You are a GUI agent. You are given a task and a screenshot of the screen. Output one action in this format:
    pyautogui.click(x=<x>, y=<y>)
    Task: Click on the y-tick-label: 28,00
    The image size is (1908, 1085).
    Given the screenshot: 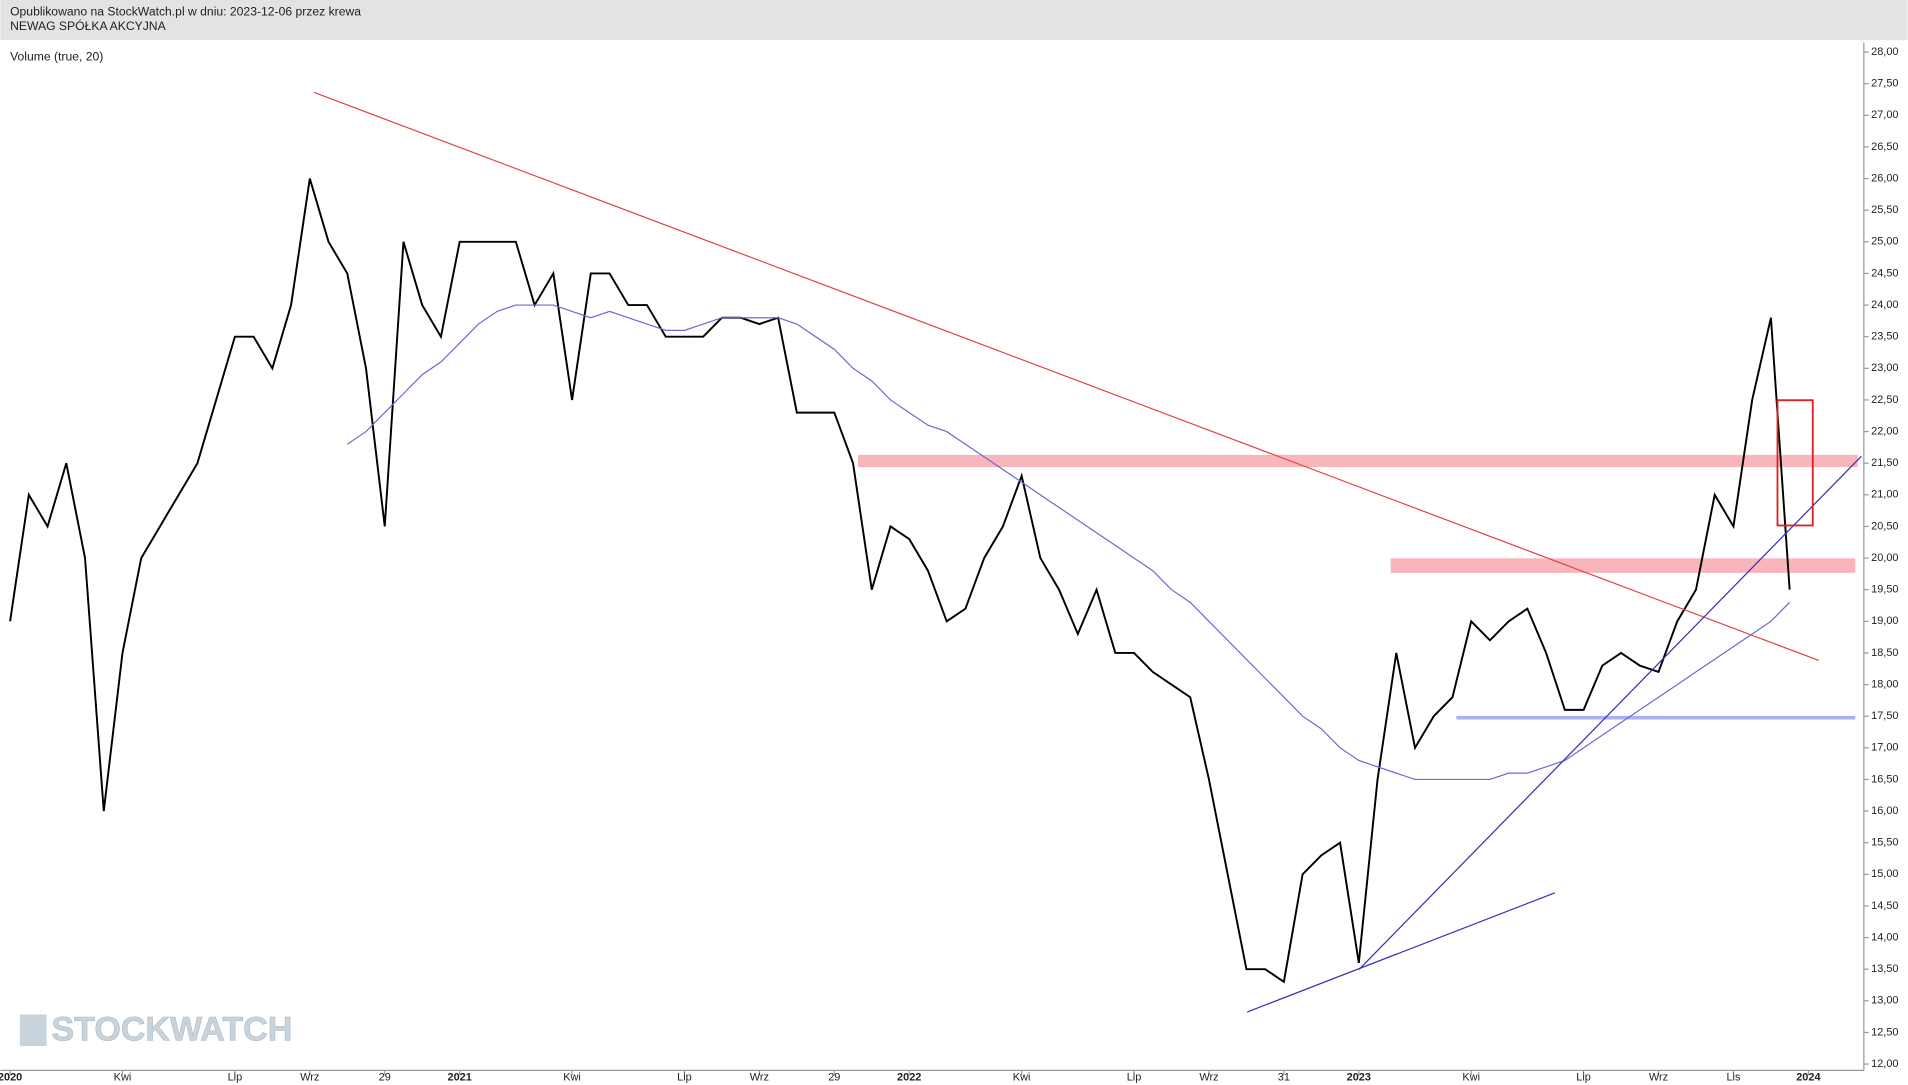 What is the action you would take?
    pyautogui.click(x=1884, y=52)
    